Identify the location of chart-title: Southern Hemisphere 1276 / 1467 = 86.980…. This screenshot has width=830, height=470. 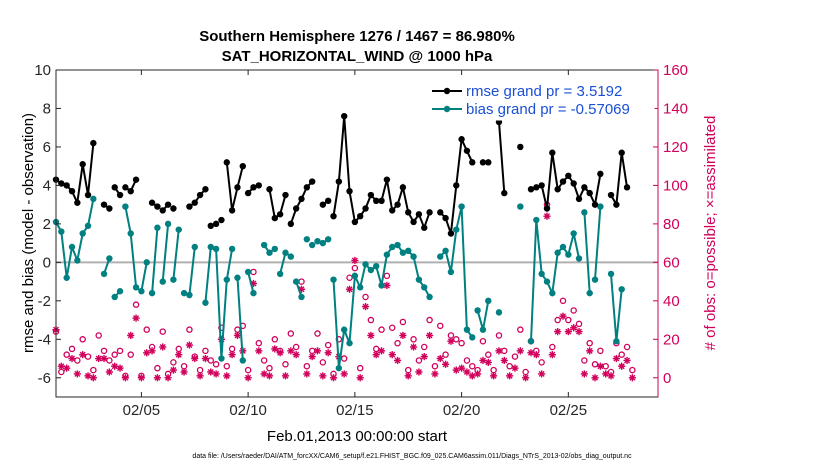
(357, 36).